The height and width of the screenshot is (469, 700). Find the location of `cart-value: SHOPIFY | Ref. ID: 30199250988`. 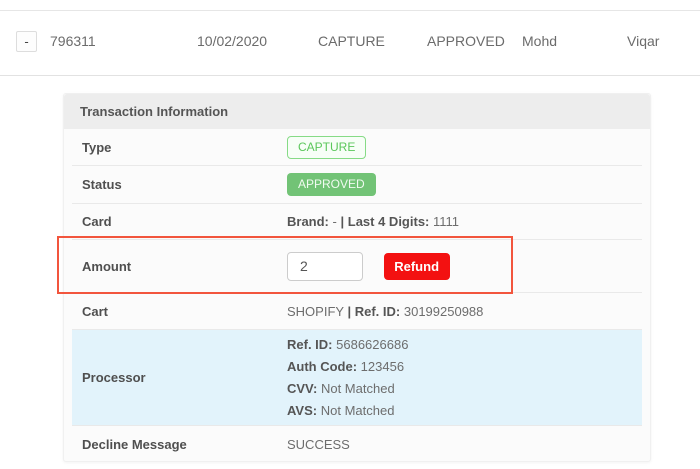

cart-value: SHOPIFY | Ref. ID: 30199250988 is located at coordinates (385, 311).